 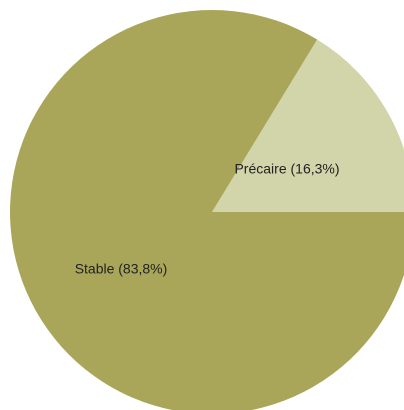 What do you see at coordinates (121, 269) in the screenshot?
I see `pie-slice-label-stable: Stable (83,8%)` at bounding box center [121, 269].